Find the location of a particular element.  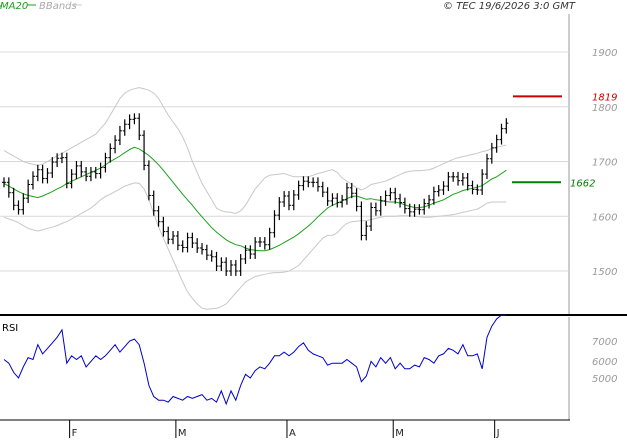

price-tick-label: 1800 is located at coordinates (604, 108).